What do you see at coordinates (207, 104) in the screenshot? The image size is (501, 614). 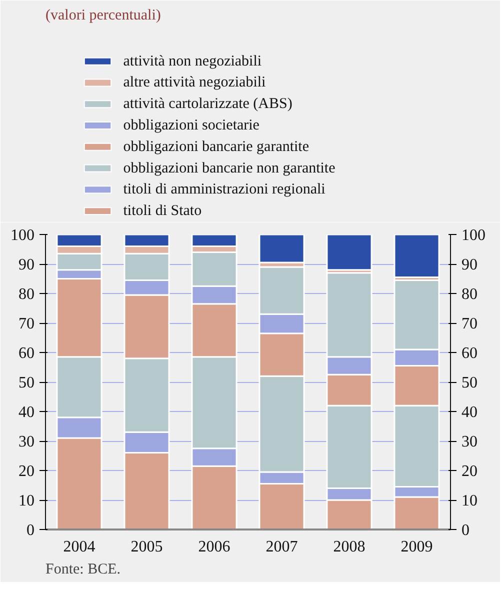 I see `legend-label: attività cartolarizzate (ABS)` at bounding box center [207, 104].